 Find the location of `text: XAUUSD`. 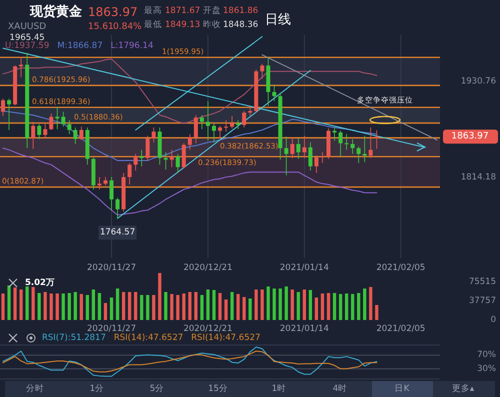

text: XAUUSD is located at coordinates (27, 27).